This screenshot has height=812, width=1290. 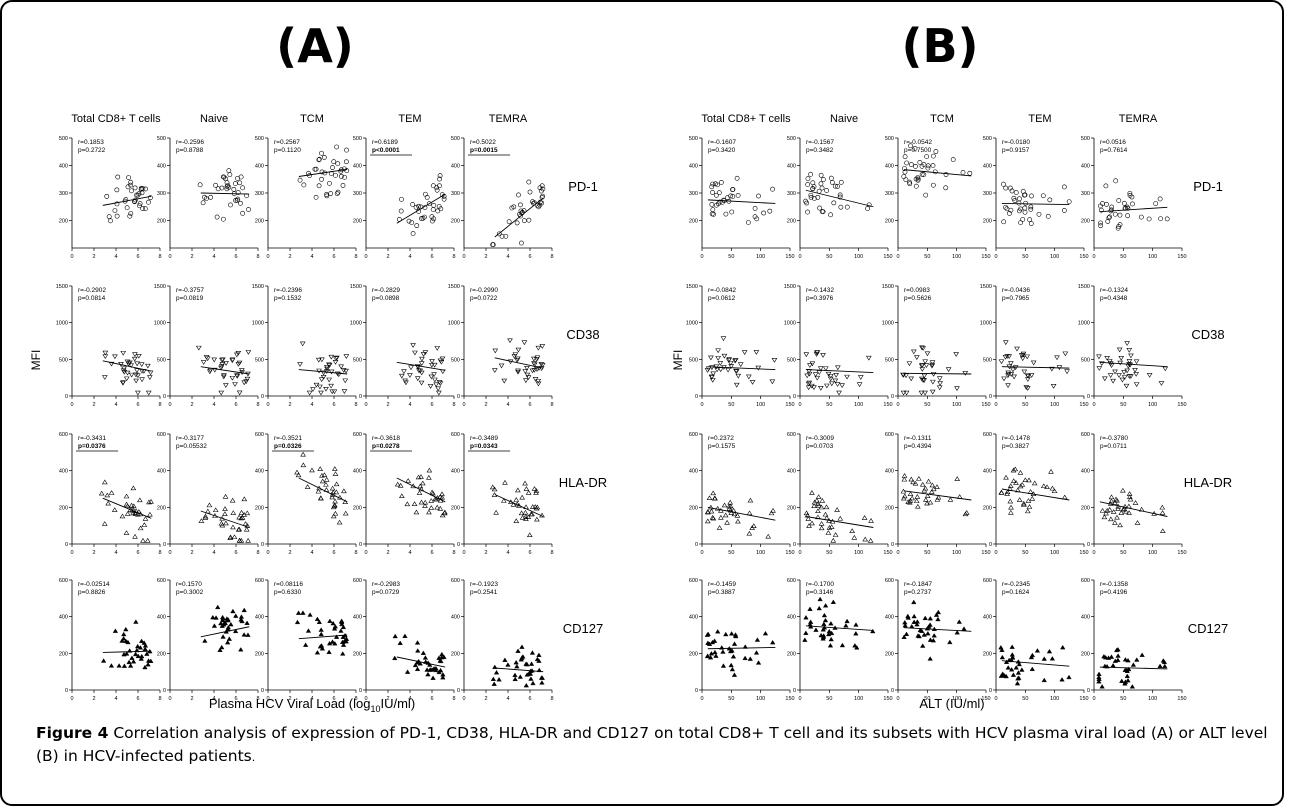 What do you see at coordinates (722, 298) in the screenshot?
I see `p-value: p=0.0612` at bounding box center [722, 298].